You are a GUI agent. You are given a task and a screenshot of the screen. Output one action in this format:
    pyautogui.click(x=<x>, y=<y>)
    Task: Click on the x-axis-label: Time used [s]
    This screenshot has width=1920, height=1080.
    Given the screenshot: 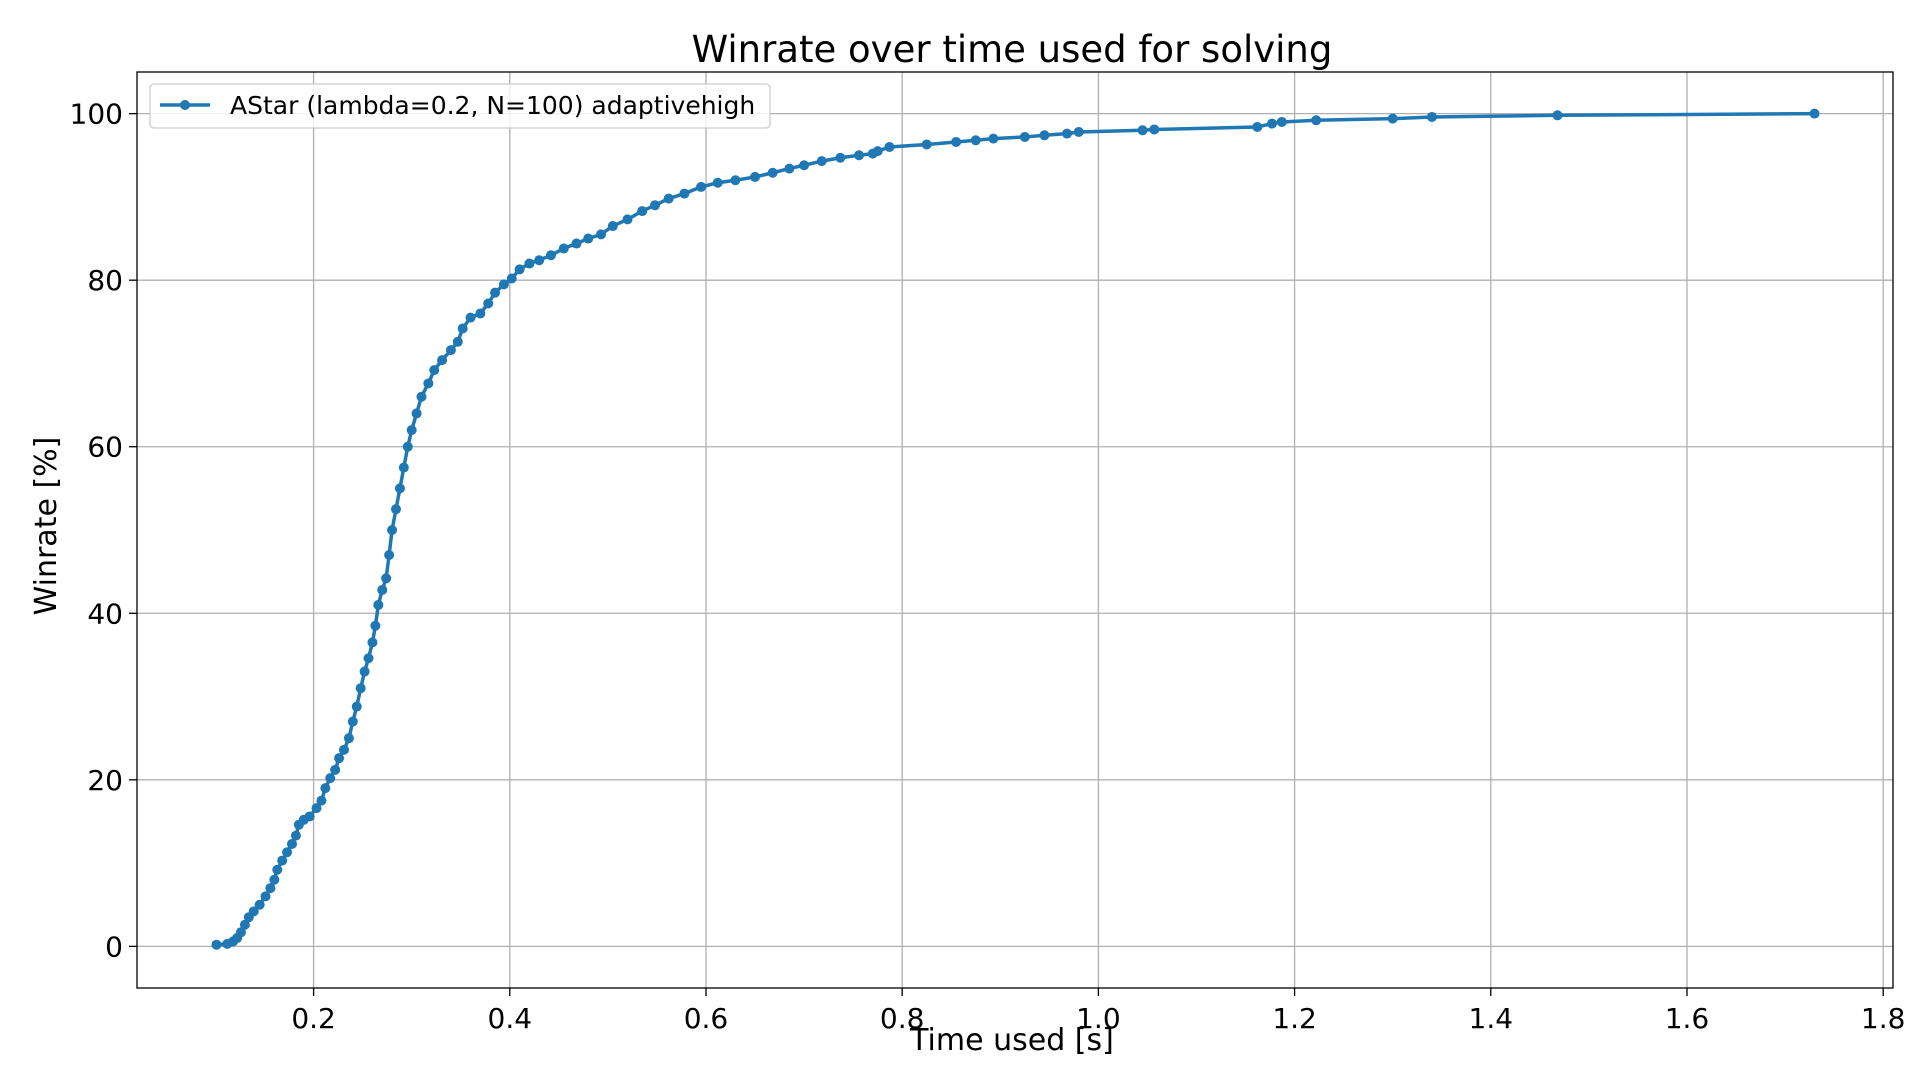 What is the action you would take?
    pyautogui.click(x=1011, y=1040)
    